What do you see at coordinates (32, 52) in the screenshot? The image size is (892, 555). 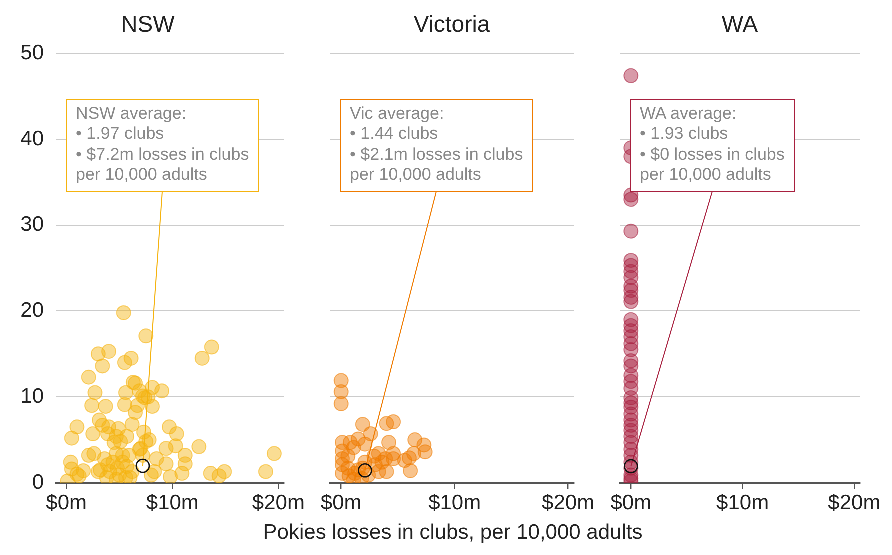 I see `y-tick-label: 50` at bounding box center [32, 52].